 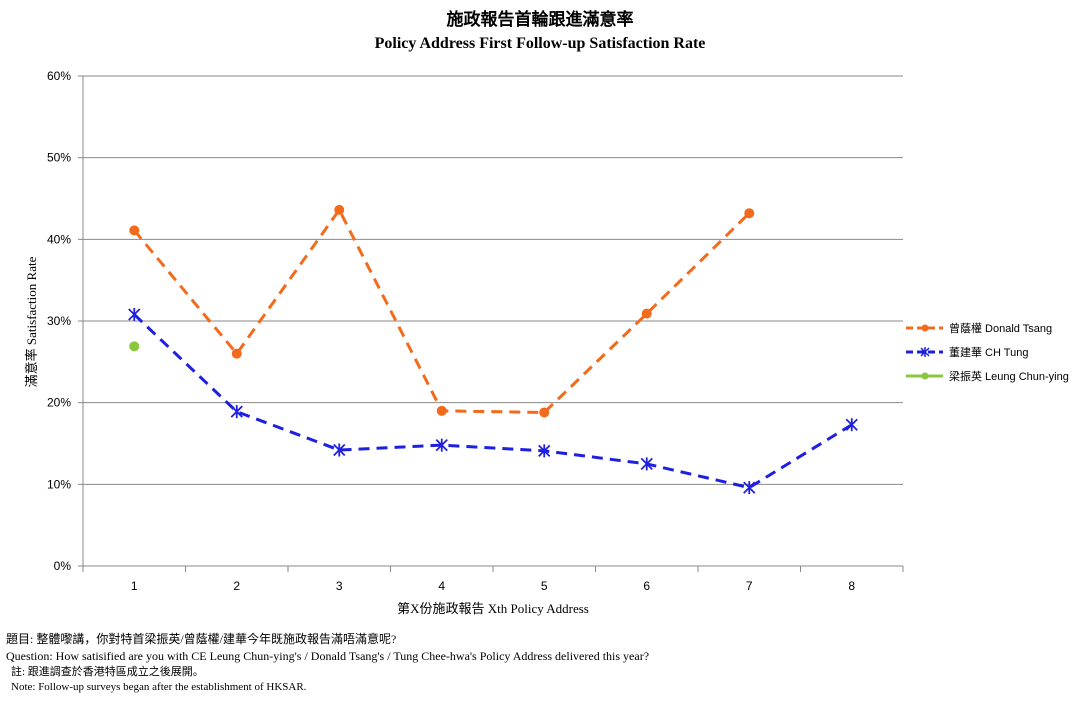 What do you see at coordinates (134, 586) in the screenshot?
I see `x-tick-label: 1` at bounding box center [134, 586].